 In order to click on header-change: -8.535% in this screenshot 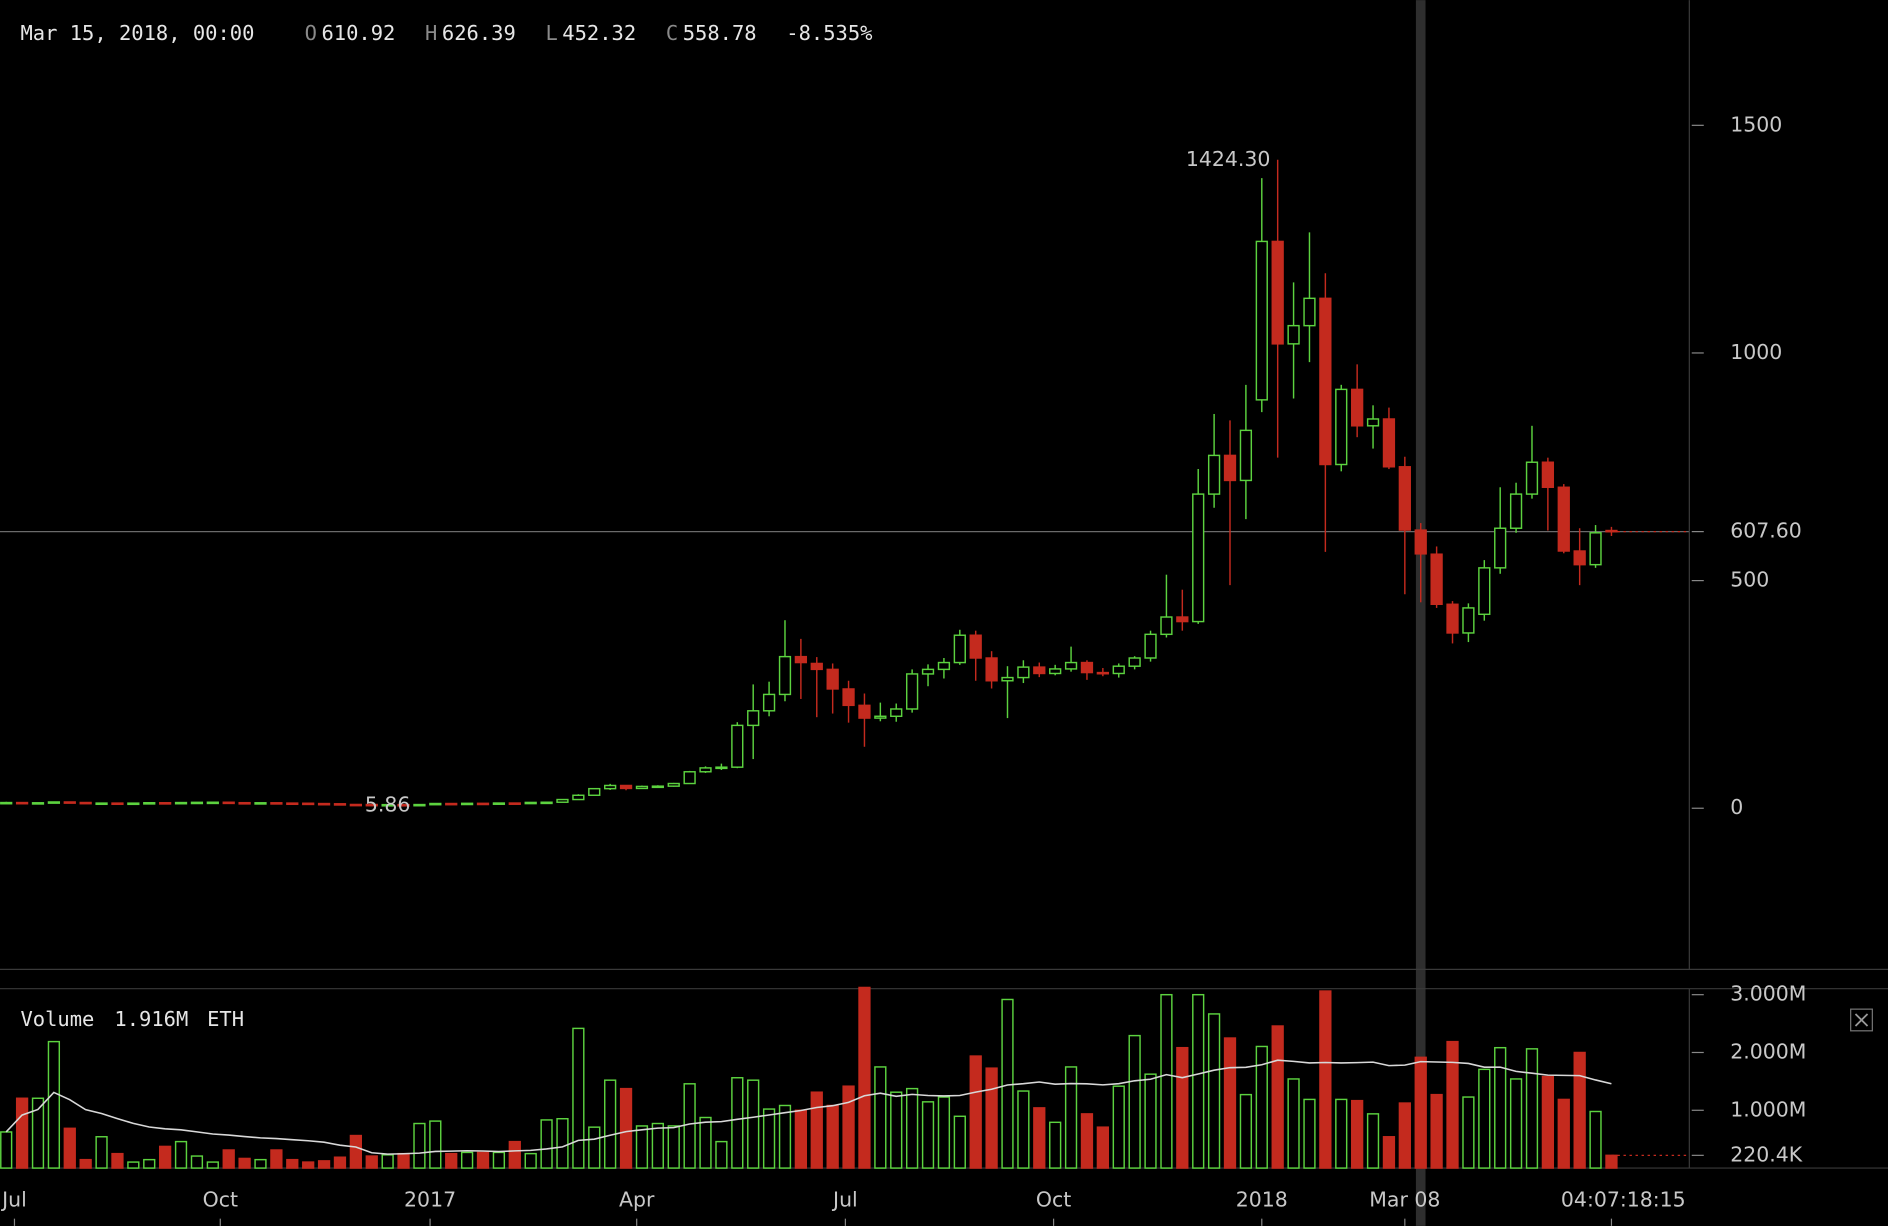, I will do `click(829, 33)`.